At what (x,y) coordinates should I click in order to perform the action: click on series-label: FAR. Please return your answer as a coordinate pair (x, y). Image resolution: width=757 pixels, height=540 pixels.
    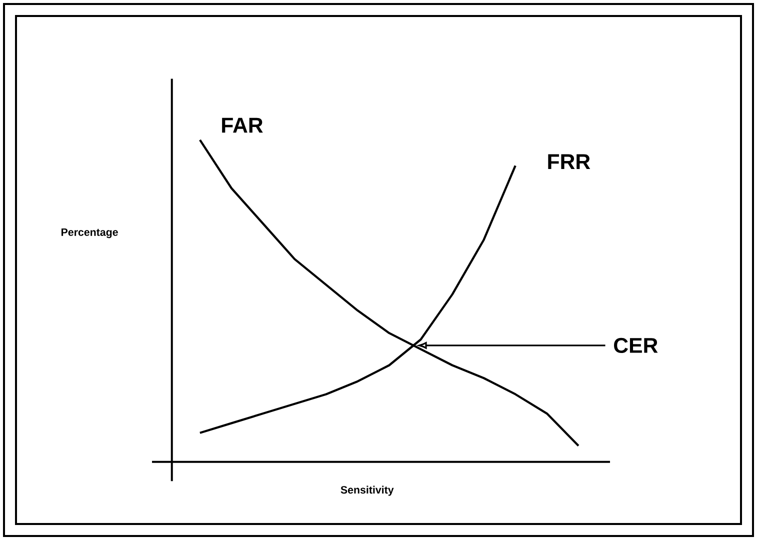
    Looking at the image, I should click on (242, 125).